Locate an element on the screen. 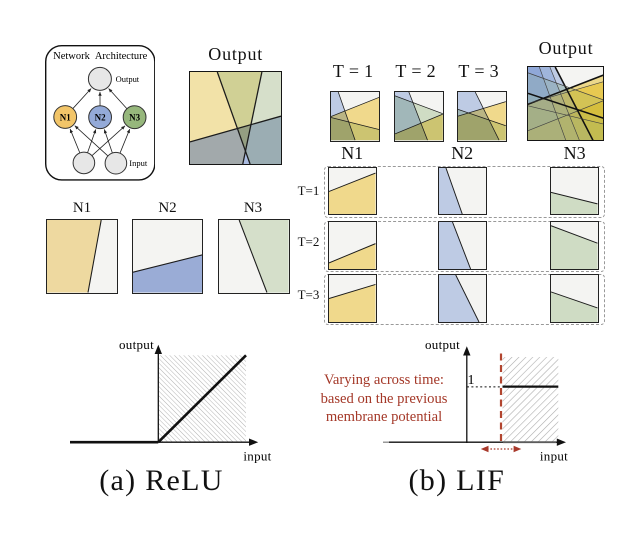 The width and height of the screenshot is (618, 540). grid-panel-t2-n1 is located at coordinates (352, 245).